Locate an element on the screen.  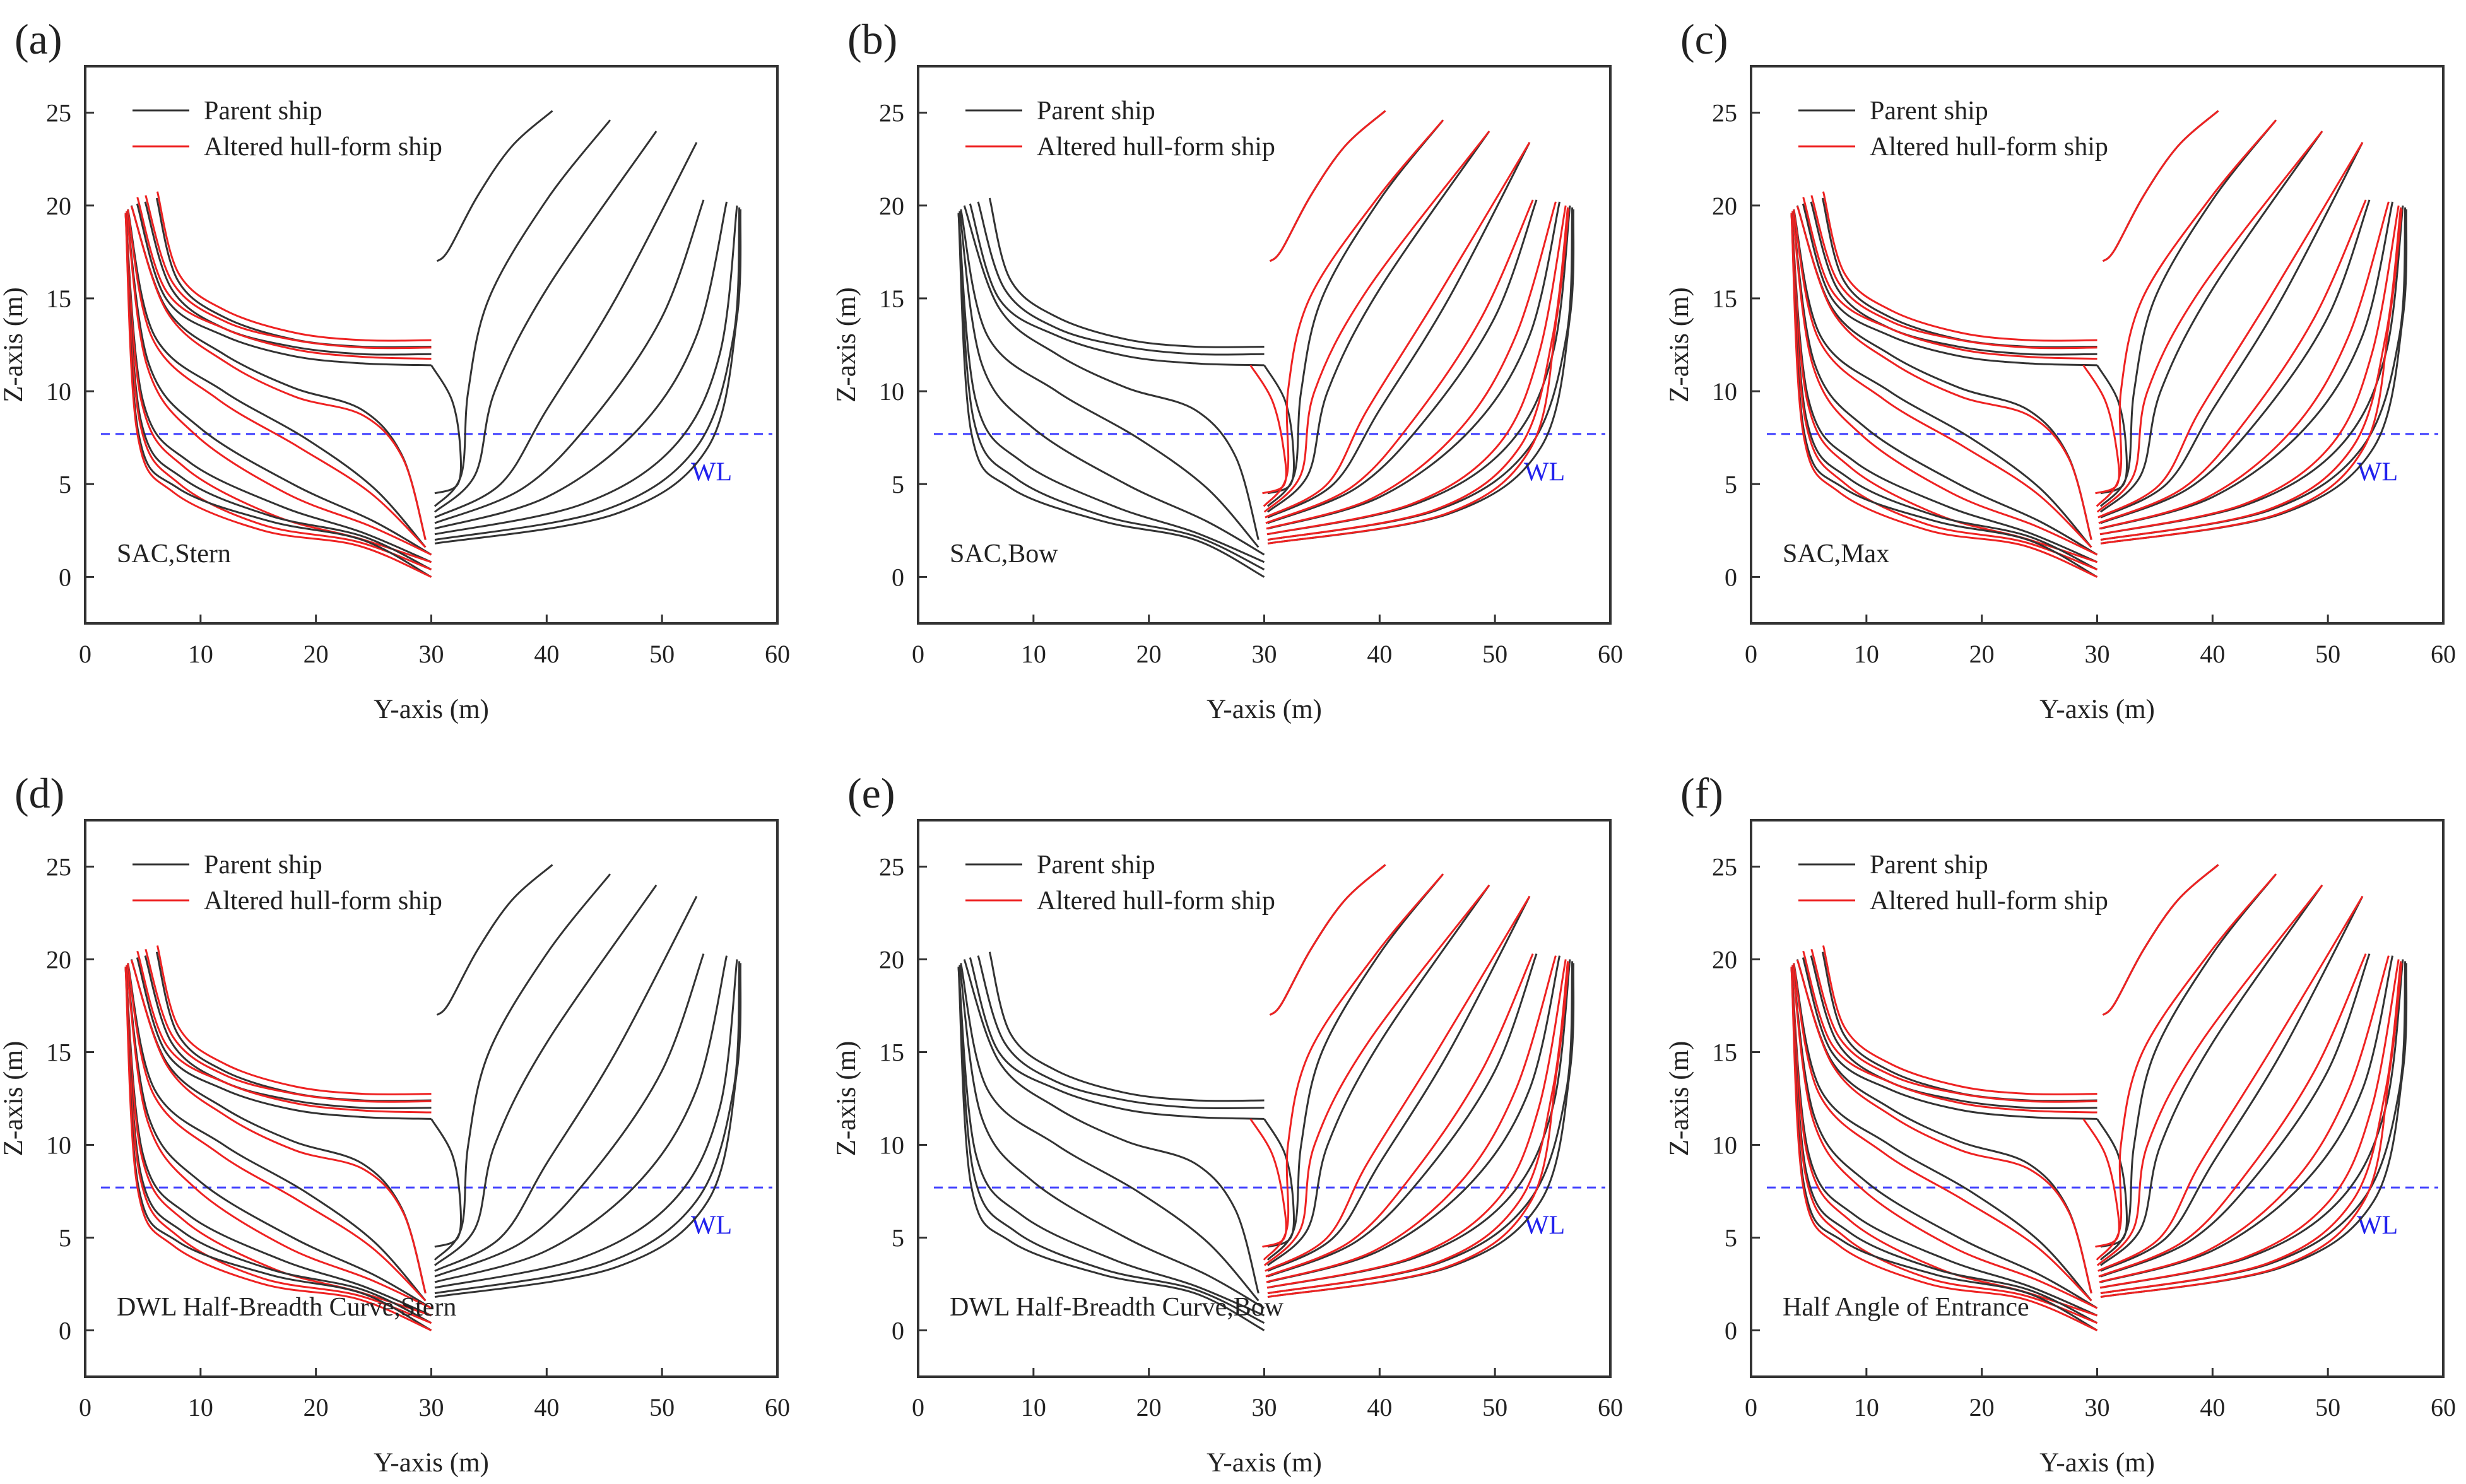
y-tick-label: 0 is located at coordinates (65, 1331).